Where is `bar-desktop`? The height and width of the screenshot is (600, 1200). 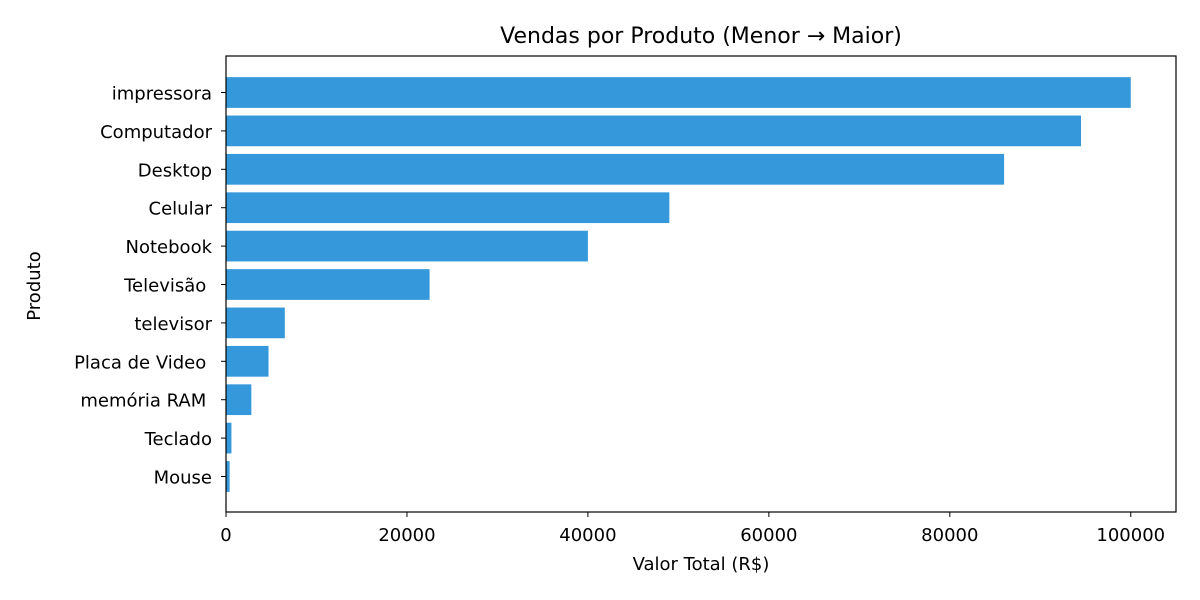 bar-desktop is located at coordinates (615, 169).